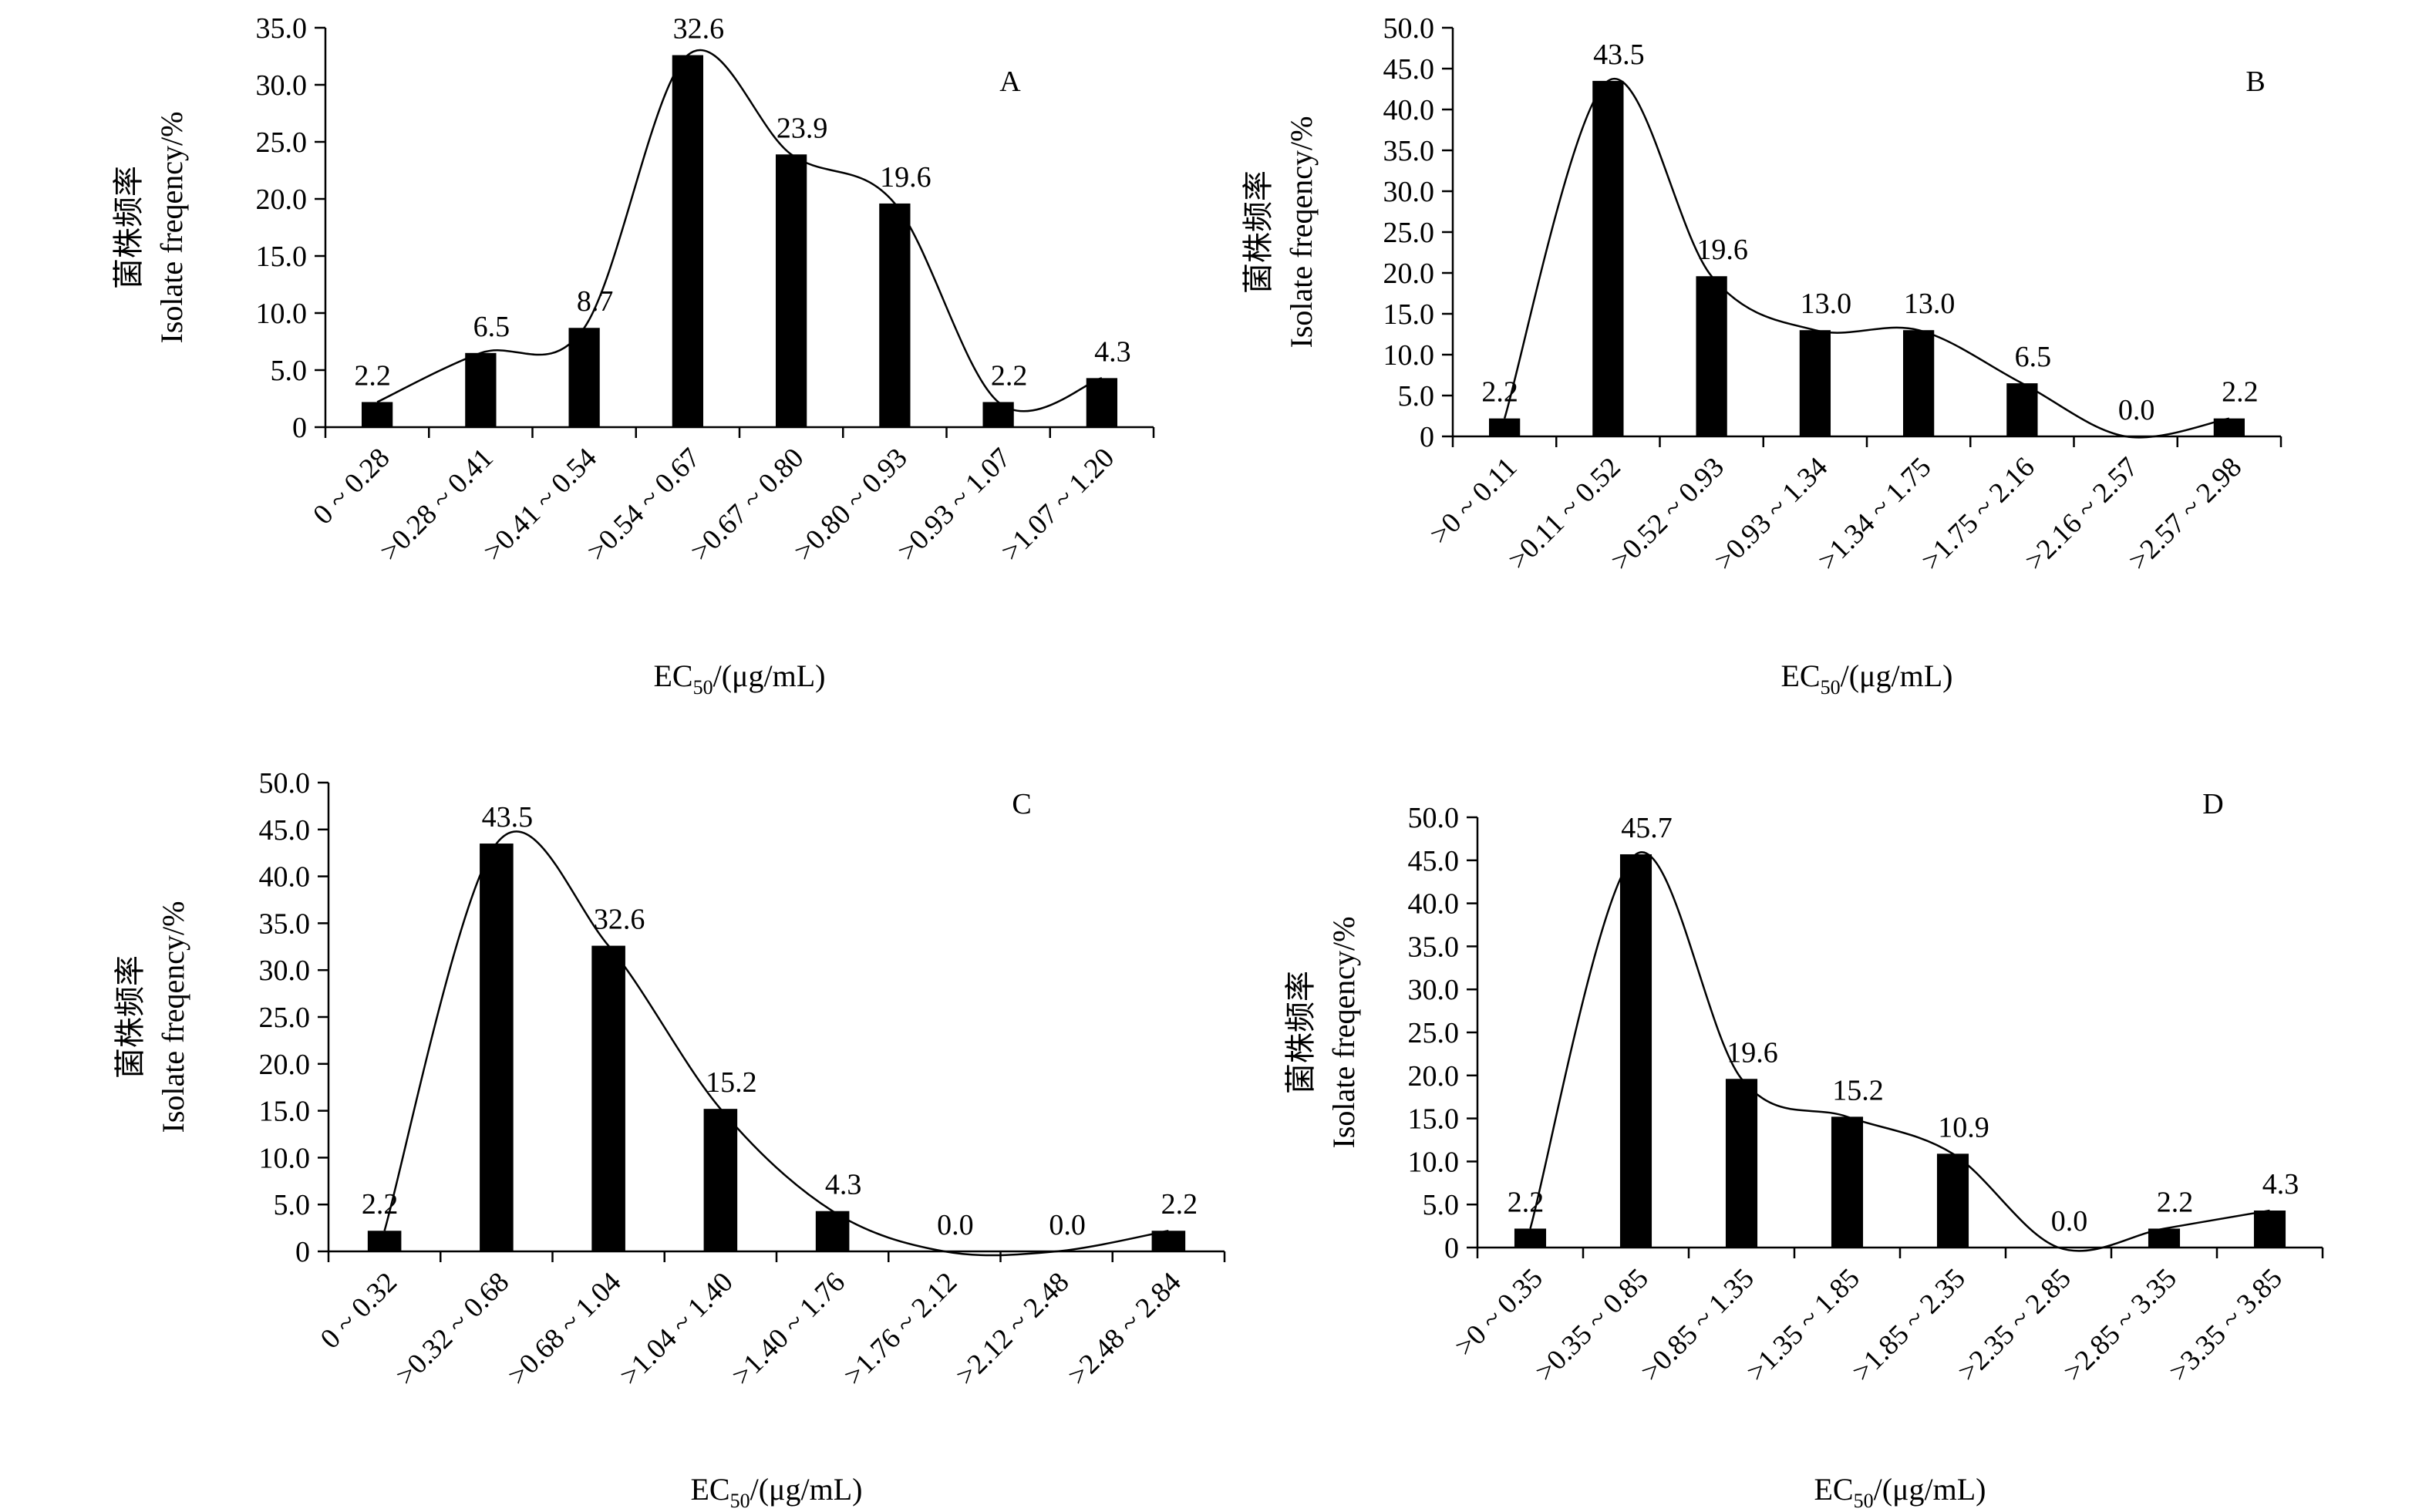 This screenshot has height=1512, width=2429. Describe the element at coordinates (1013, 1329) in the screenshot. I see `x-category-label: >2.12 ~ 2.48` at that location.